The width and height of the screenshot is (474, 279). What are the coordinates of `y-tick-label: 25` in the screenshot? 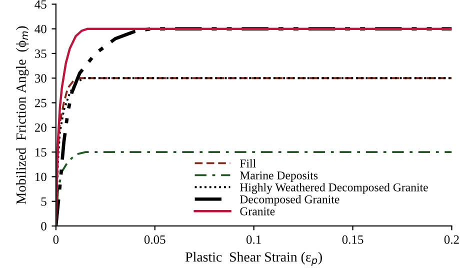 It's located at (40, 103).